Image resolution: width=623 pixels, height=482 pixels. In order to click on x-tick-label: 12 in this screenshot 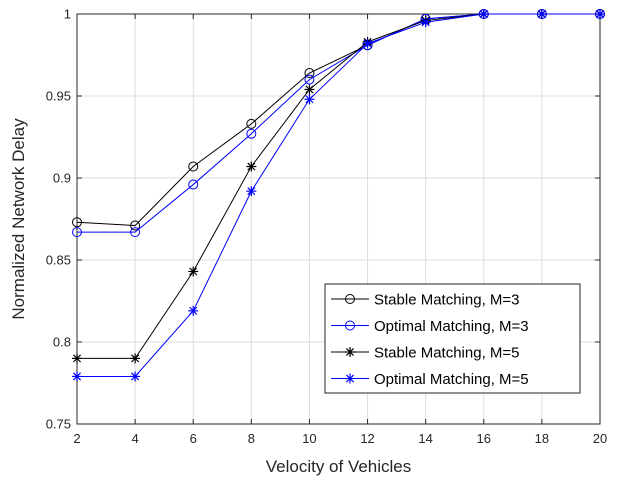, I will do `click(367, 438)`.